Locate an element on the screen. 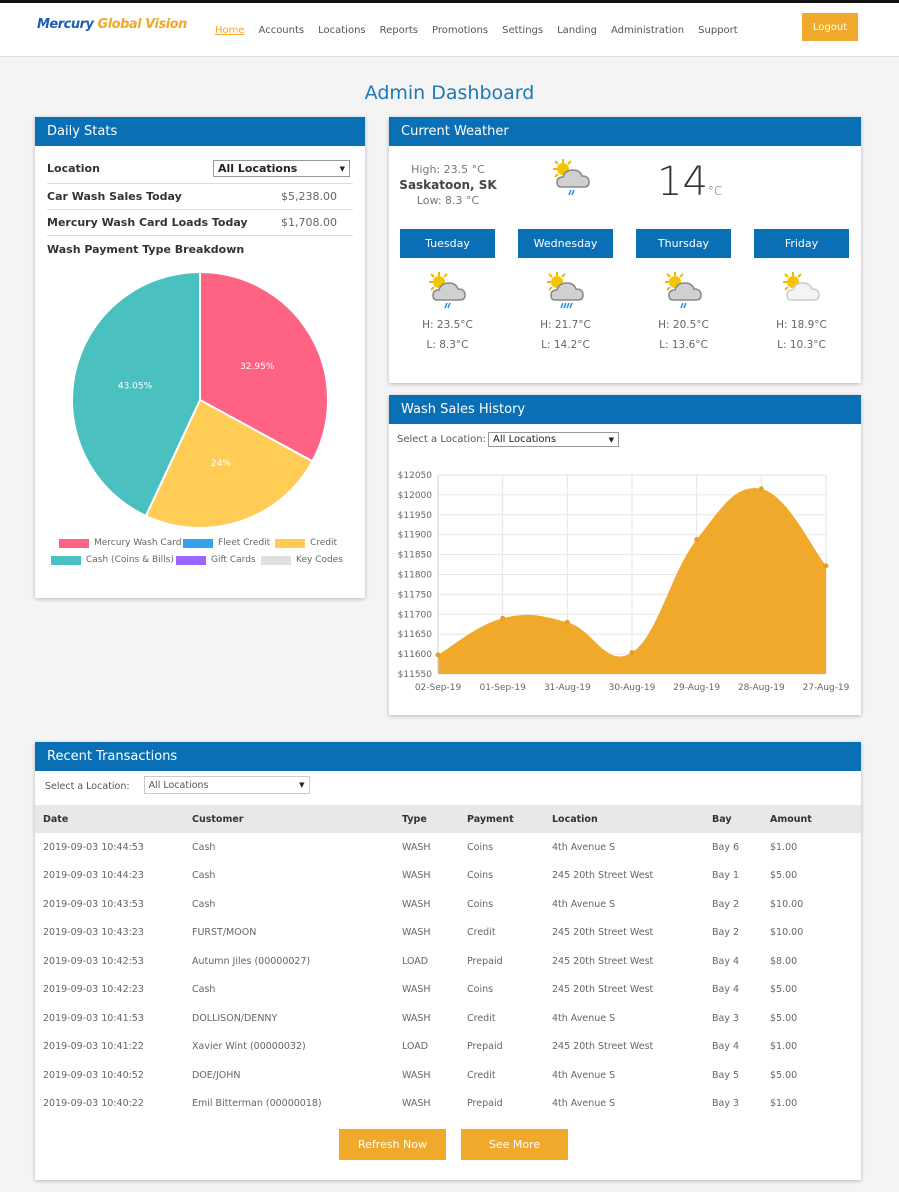  column-header: Bay is located at coordinates (733, 819).